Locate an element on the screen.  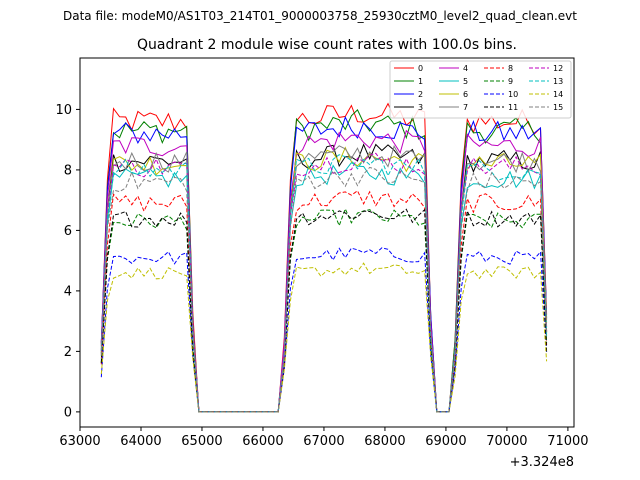
legend-box is located at coordinates (480, 89).